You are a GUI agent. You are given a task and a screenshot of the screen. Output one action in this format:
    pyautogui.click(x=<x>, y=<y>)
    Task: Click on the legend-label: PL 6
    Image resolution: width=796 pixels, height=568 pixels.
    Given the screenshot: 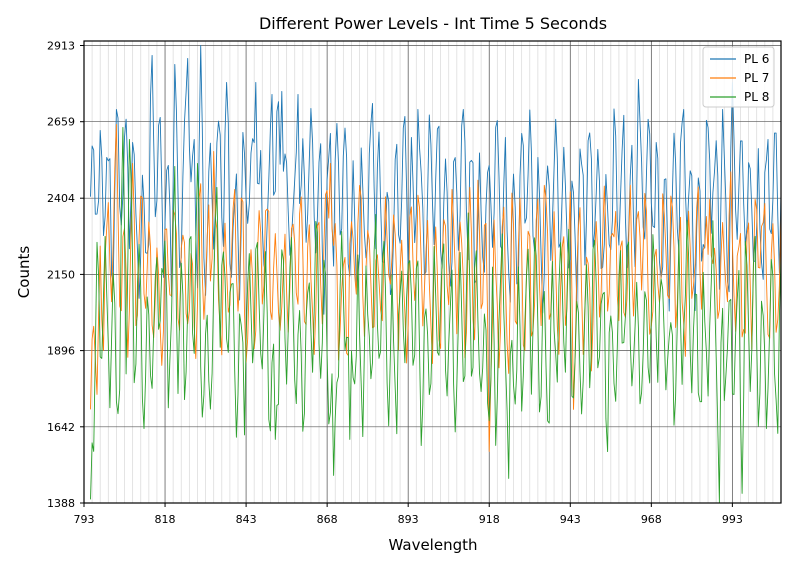 What is the action you would take?
    pyautogui.click(x=756, y=59)
    